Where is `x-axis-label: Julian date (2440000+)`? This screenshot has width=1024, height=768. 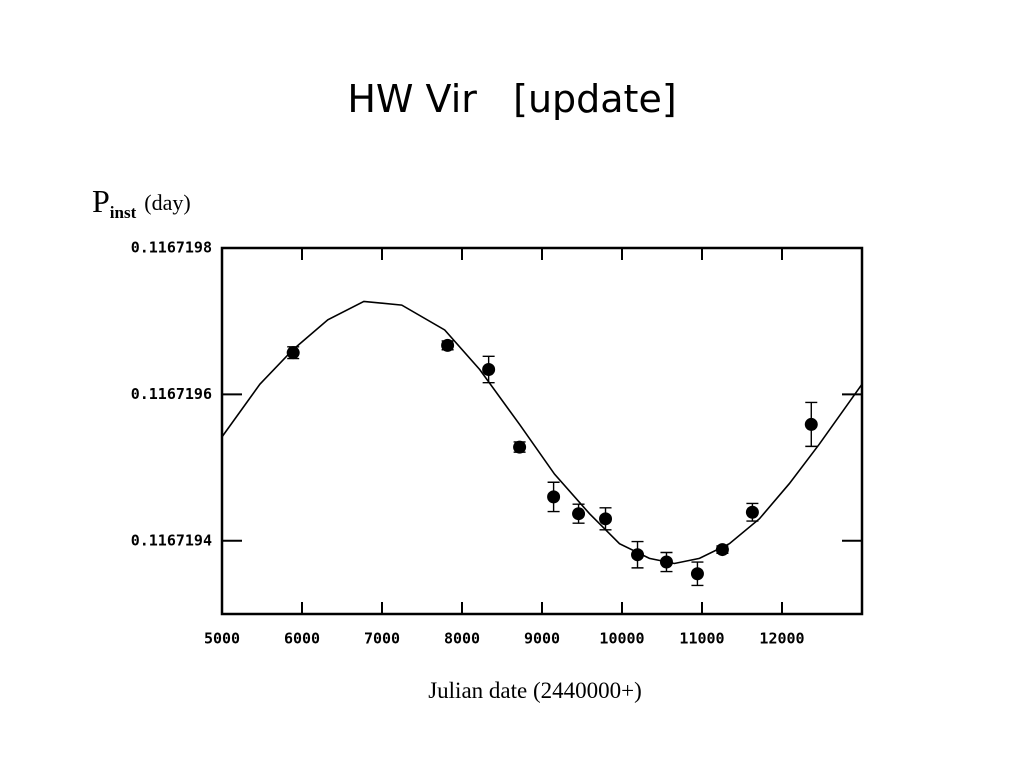 x-axis-label: Julian date (2440000+) is located at coordinates (535, 690).